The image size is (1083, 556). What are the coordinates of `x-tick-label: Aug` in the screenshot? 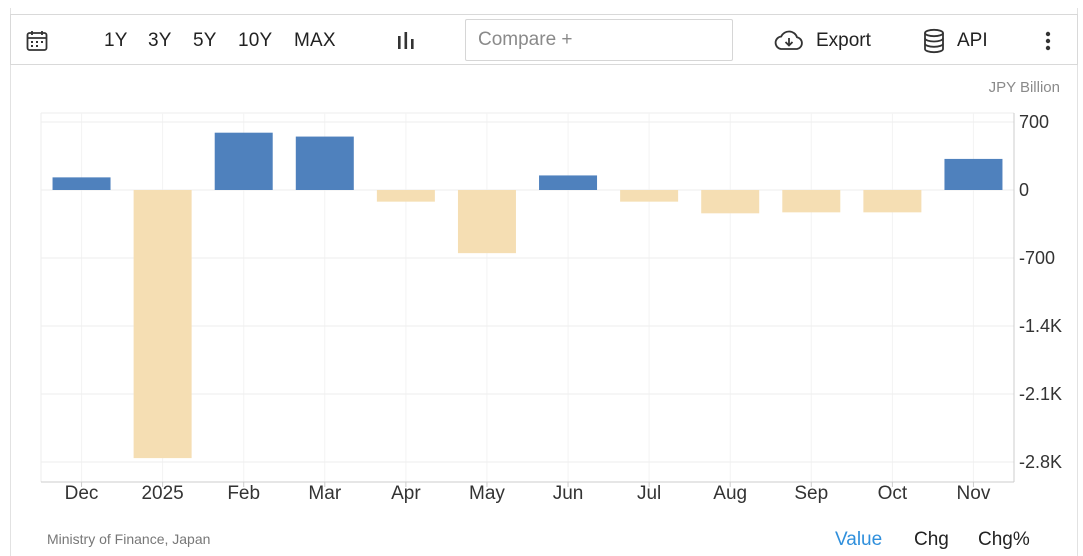 It's located at (730, 493).